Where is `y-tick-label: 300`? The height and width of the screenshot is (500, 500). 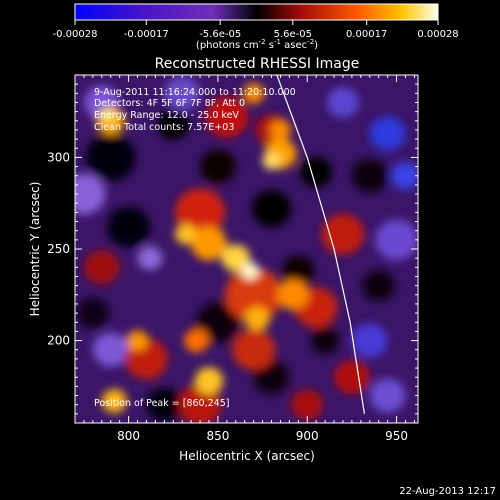 y-tick-label: 300 is located at coordinates (58, 157).